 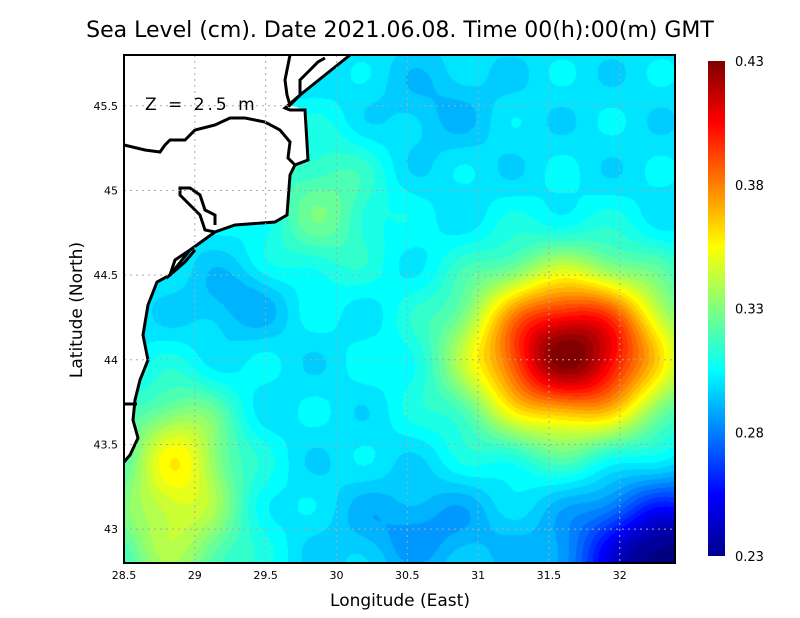 What do you see at coordinates (400, 601) in the screenshot?
I see `x-axis-label: Longitude (East)` at bounding box center [400, 601].